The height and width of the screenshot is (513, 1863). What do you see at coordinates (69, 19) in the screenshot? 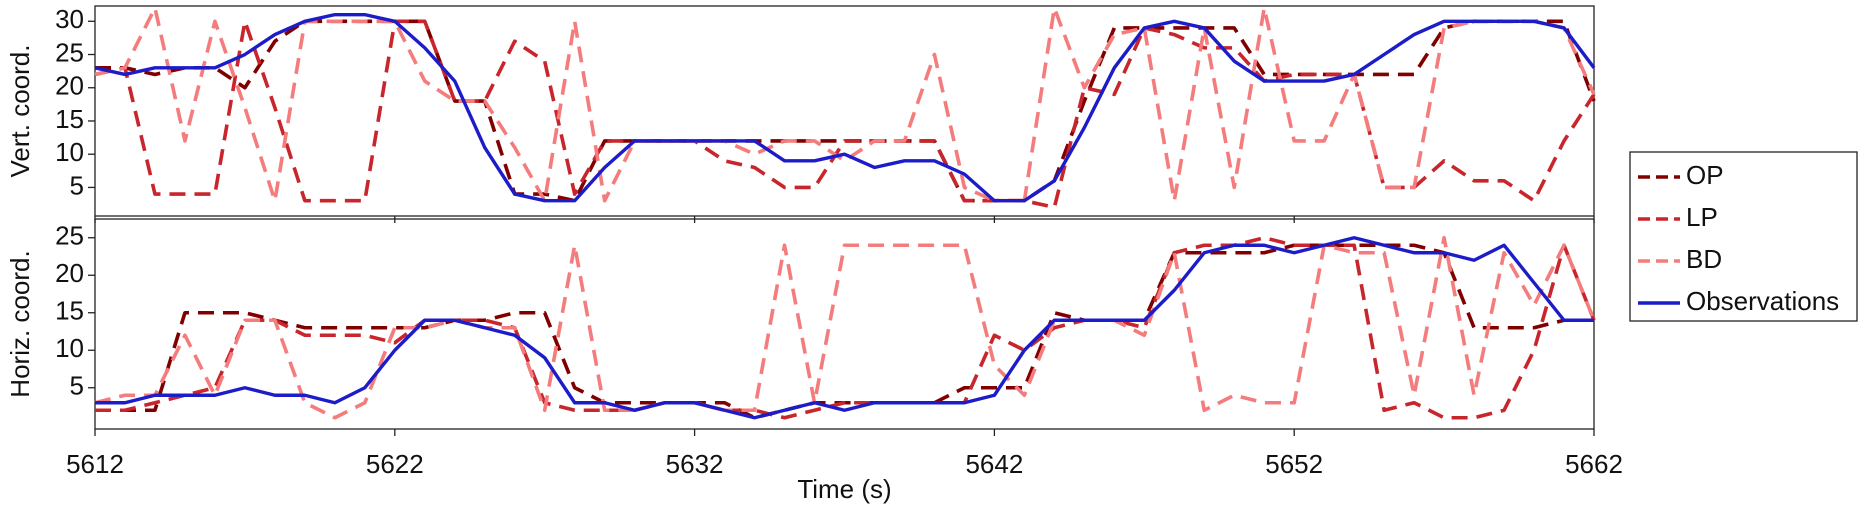
I see `y-tick-label: 30` at bounding box center [69, 19].